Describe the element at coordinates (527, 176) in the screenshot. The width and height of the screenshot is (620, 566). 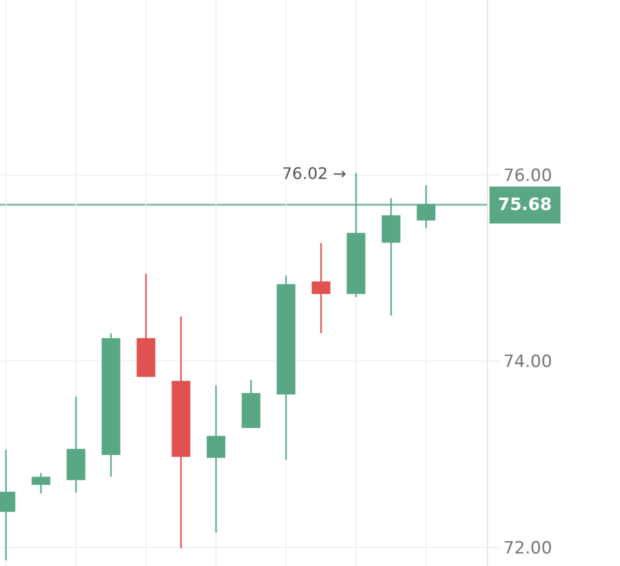
I see `y-tick-label: 76.00` at that location.